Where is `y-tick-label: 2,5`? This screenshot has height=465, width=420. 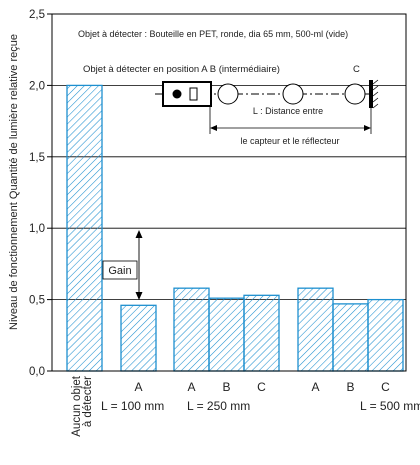
y-tick-label: 2,5 is located at coordinates (37, 15).